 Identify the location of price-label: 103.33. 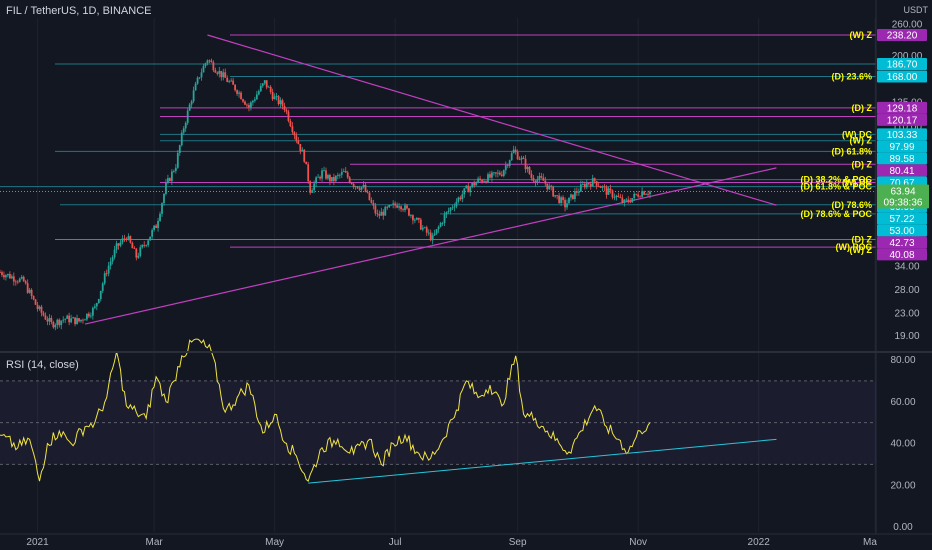
(902, 135).